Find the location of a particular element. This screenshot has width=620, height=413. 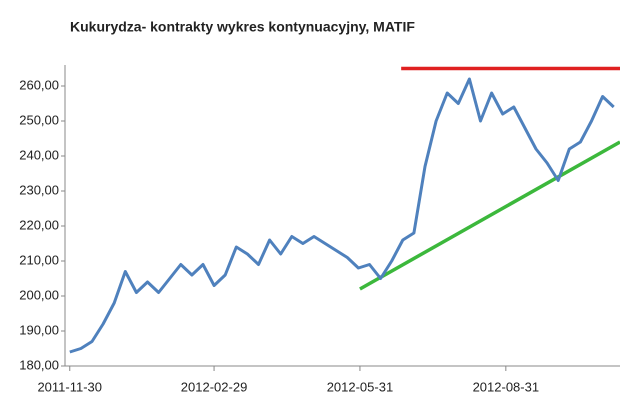

x-tick-label: 2012-02-29 is located at coordinates (214, 386).